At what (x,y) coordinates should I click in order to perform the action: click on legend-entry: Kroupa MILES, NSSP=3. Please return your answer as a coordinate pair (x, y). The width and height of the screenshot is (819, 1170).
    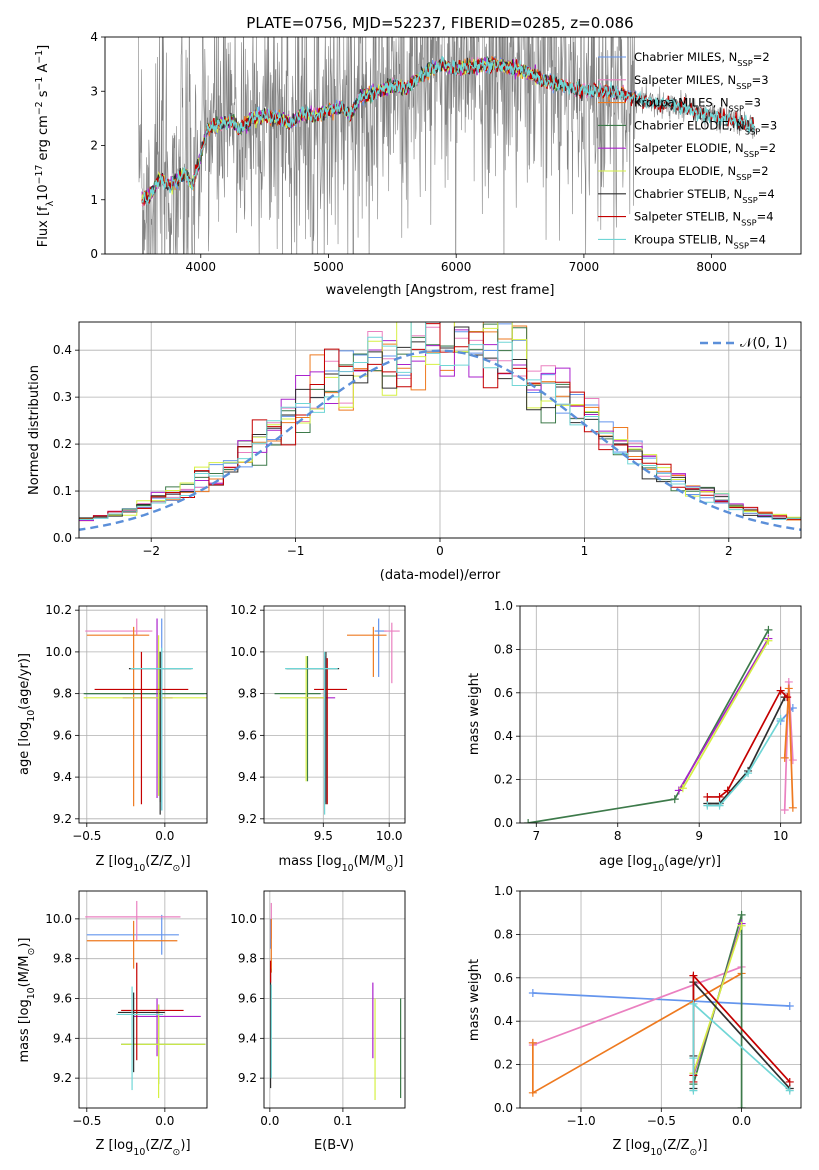
    Looking at the image, I should click on (697, 105).